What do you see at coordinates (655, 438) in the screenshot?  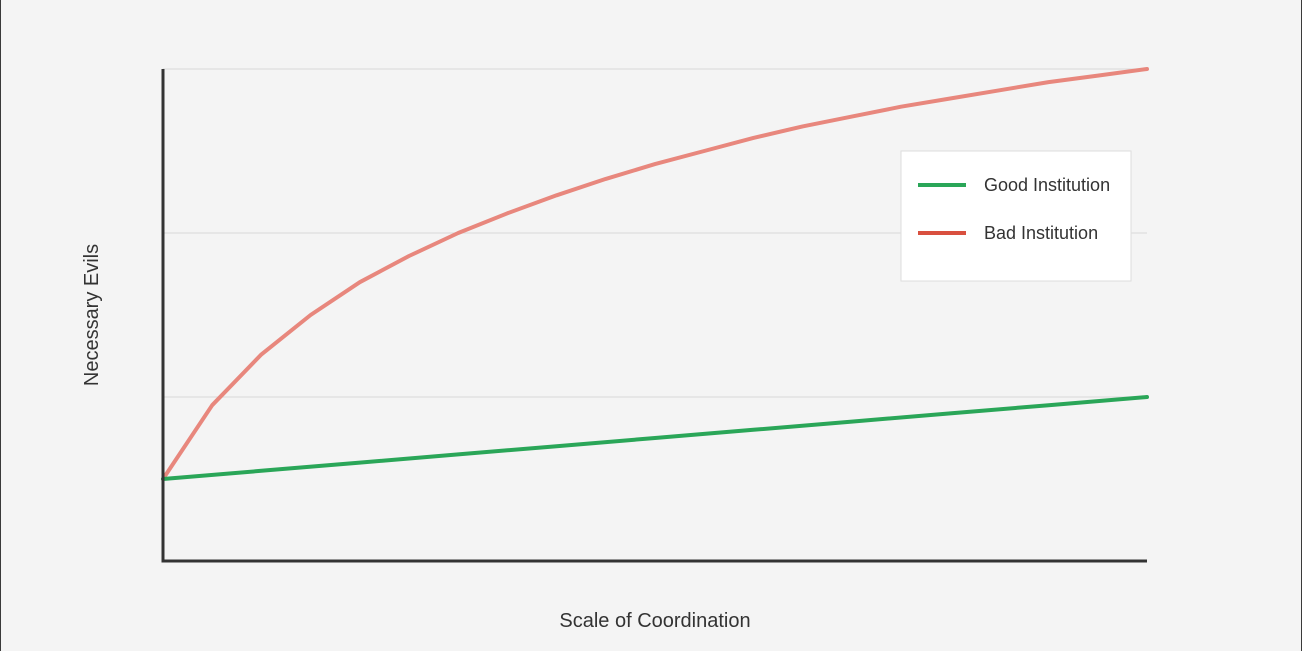 I see `series-line-good-institution` at bounding box center [655, 438].